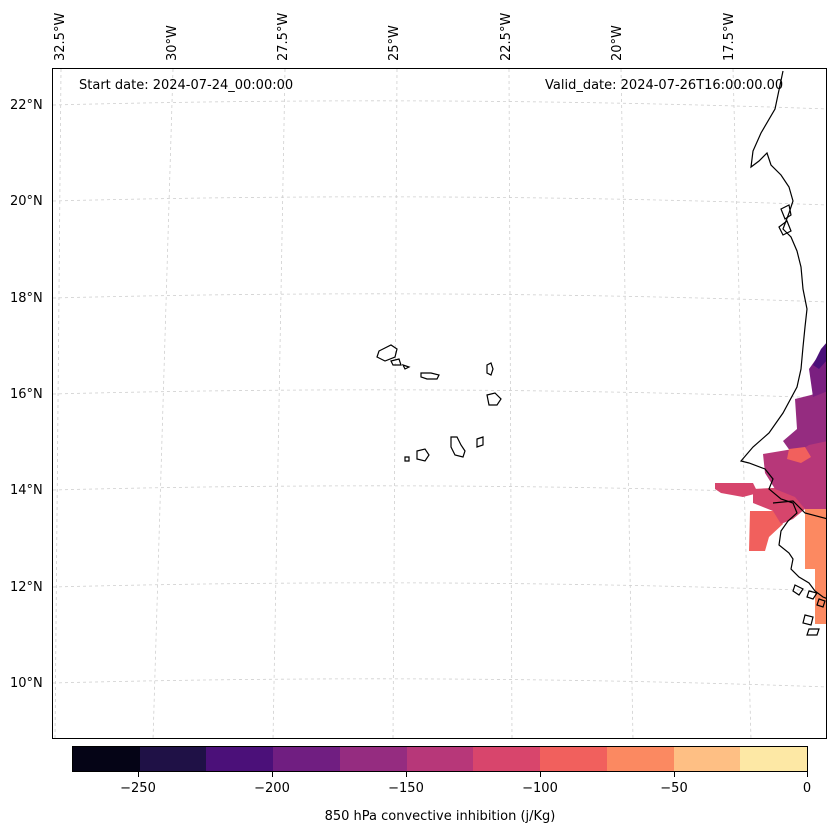 The image size is (837, 836). What do you see at coordinates (172, 43) in the screenshot?
I see `lon-label-30w: 30°W` at bounding box center [172, 43].